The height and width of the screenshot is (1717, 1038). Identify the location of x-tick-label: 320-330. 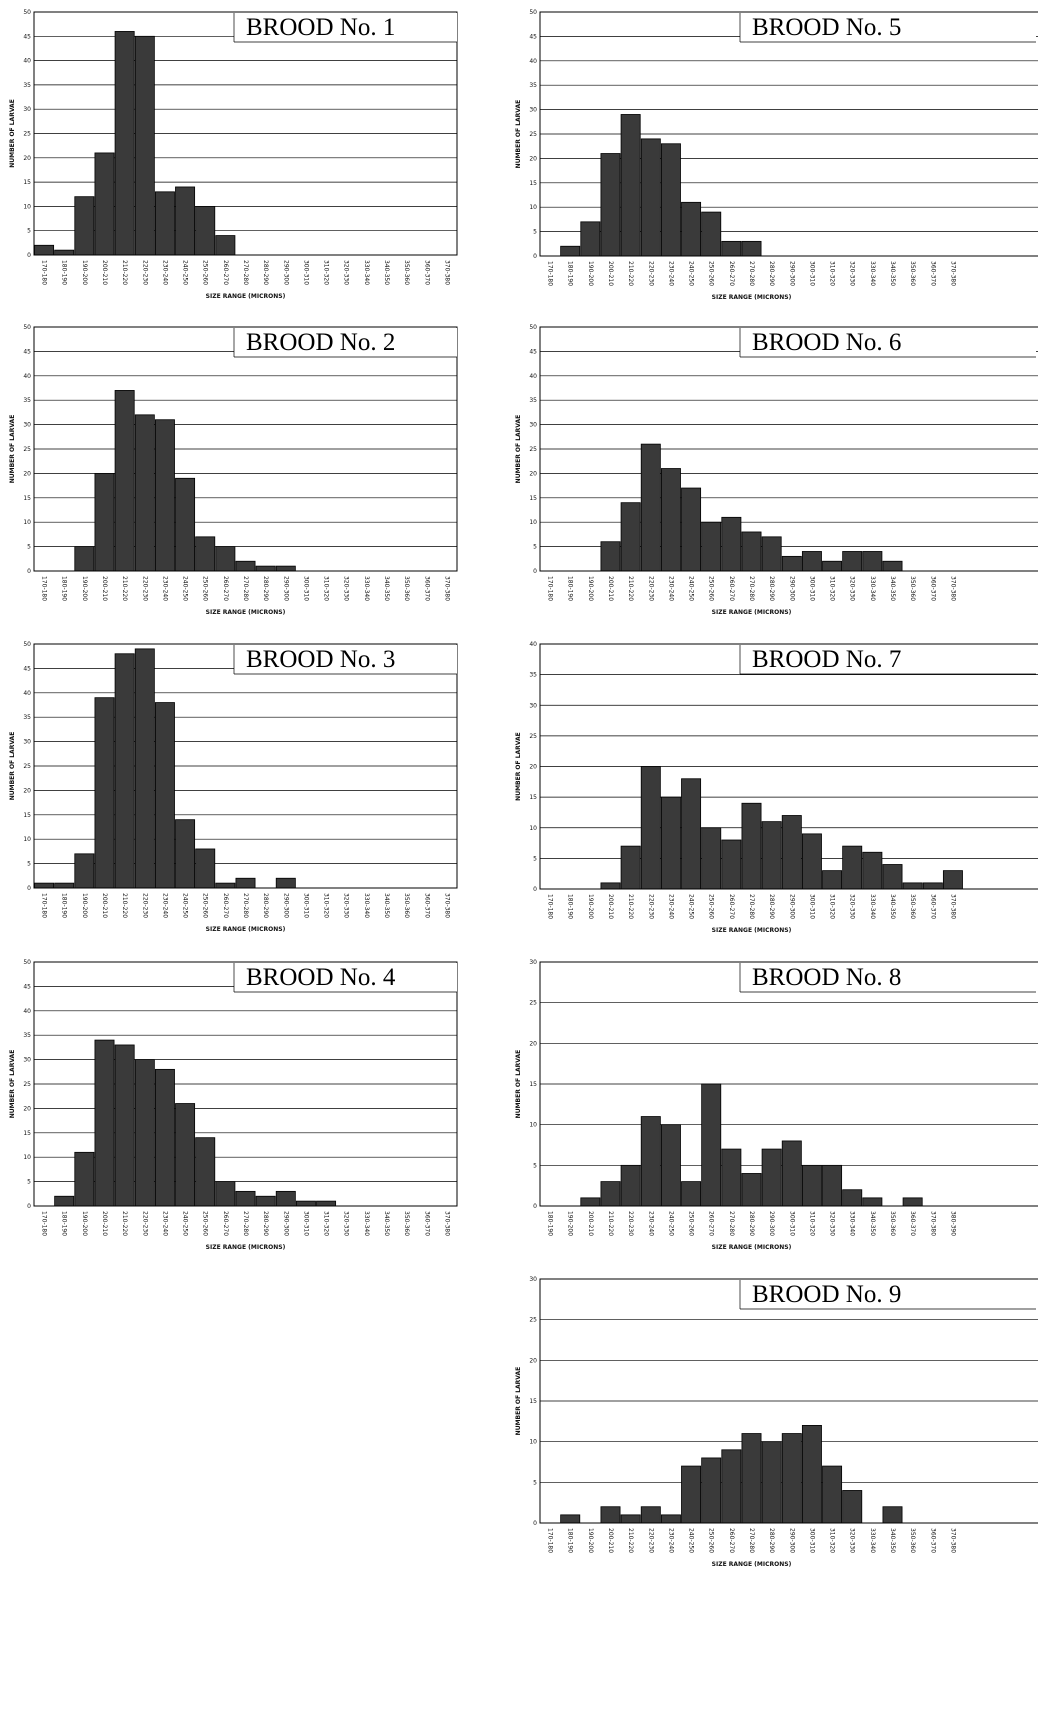
(852, 273).